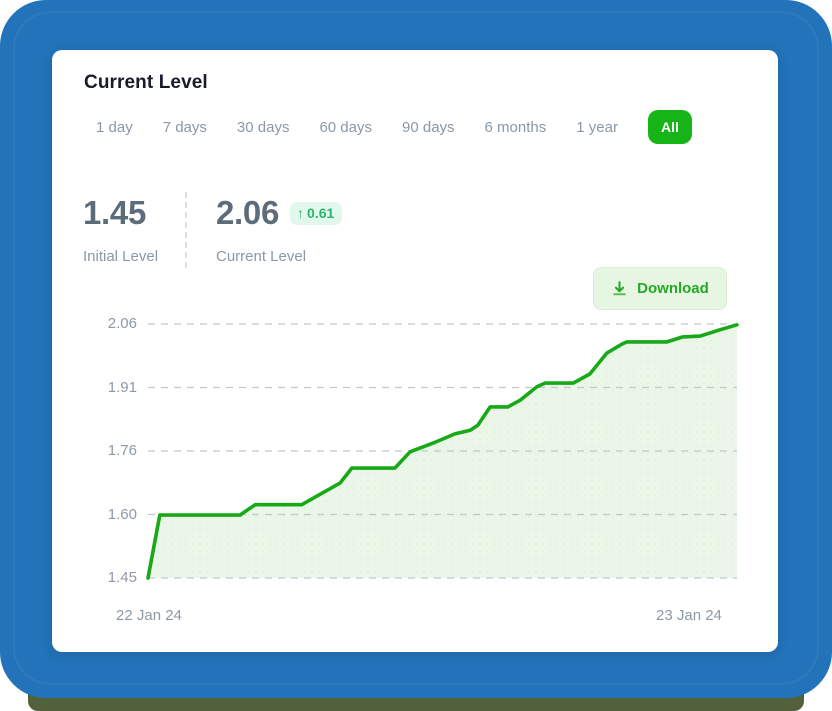 The width and height of the screenshot is (832, 711). I want to click on stats-divider, so click(186, 230).